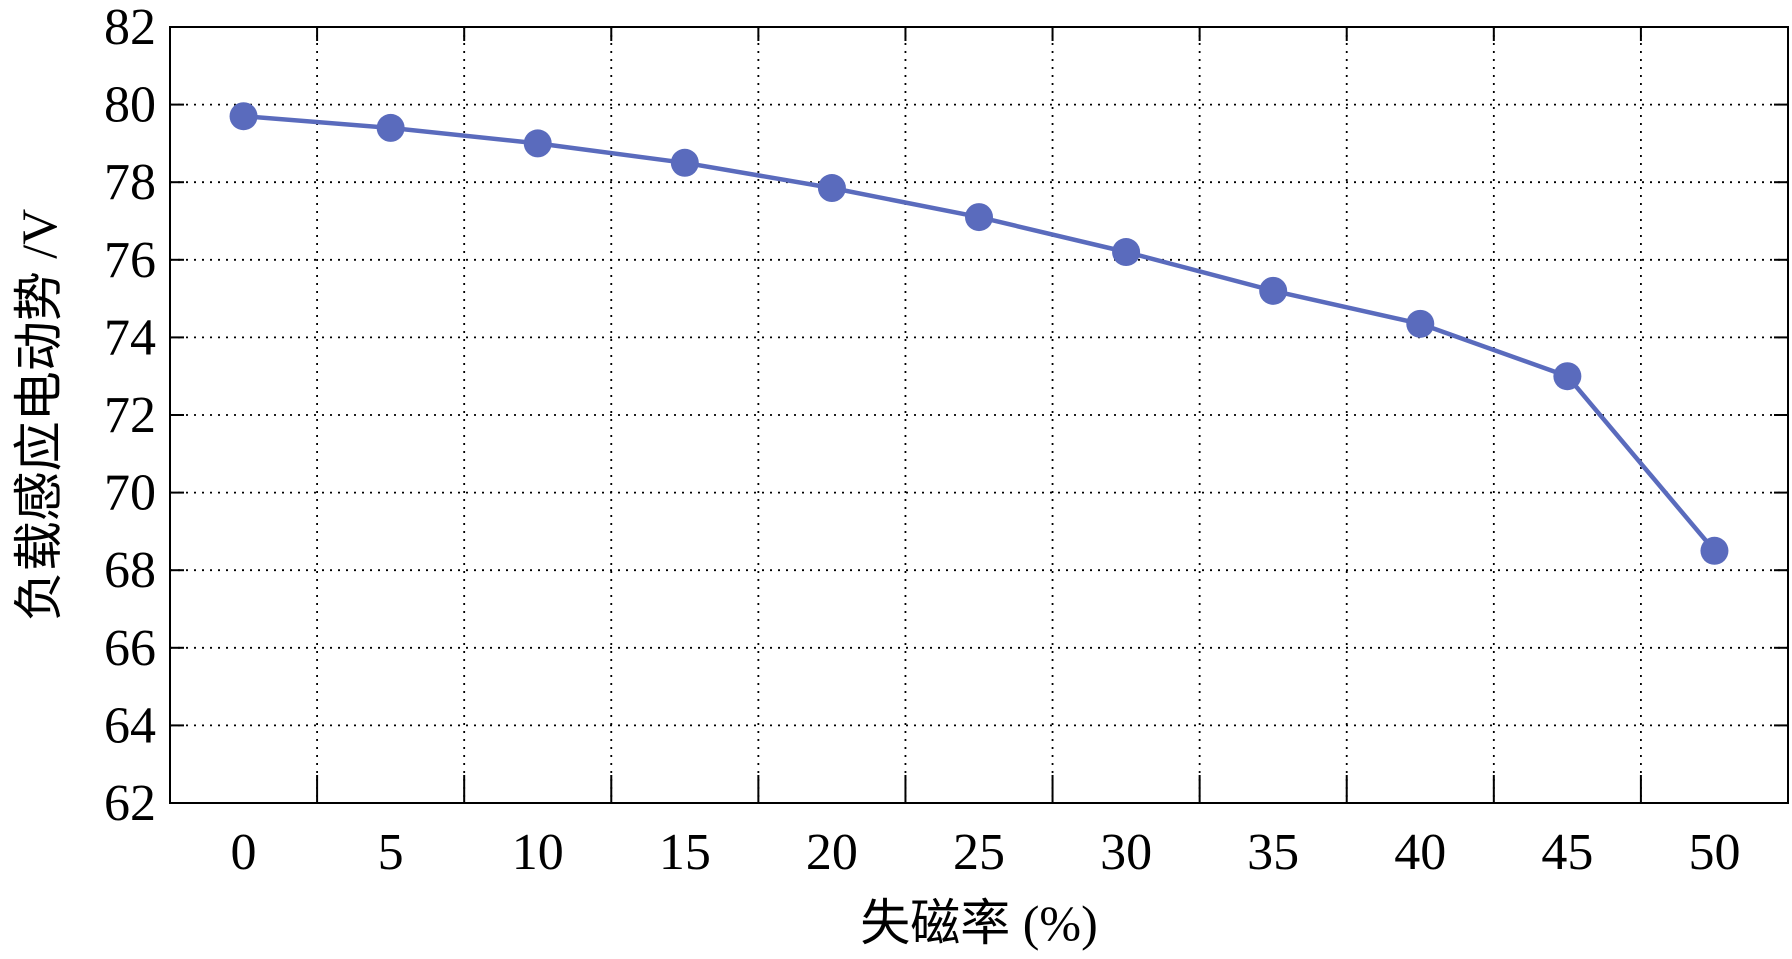 The height and width of the screenshot is (959, 1792). Describe the element at coordinates (685, 852) in the screenshot. I see `x-tick-label: 15` at that location.